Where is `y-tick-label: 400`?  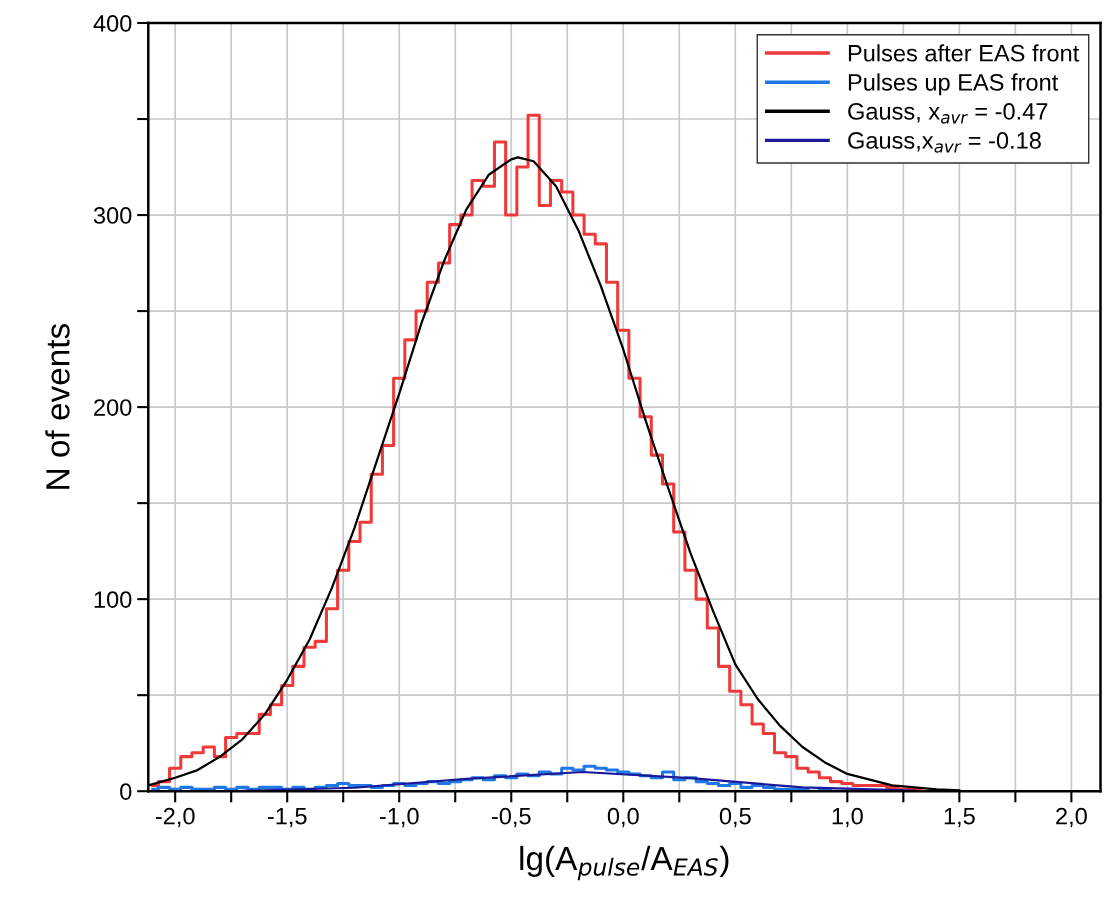 y-tick-label: 400 is located at coordinates (112, 23).